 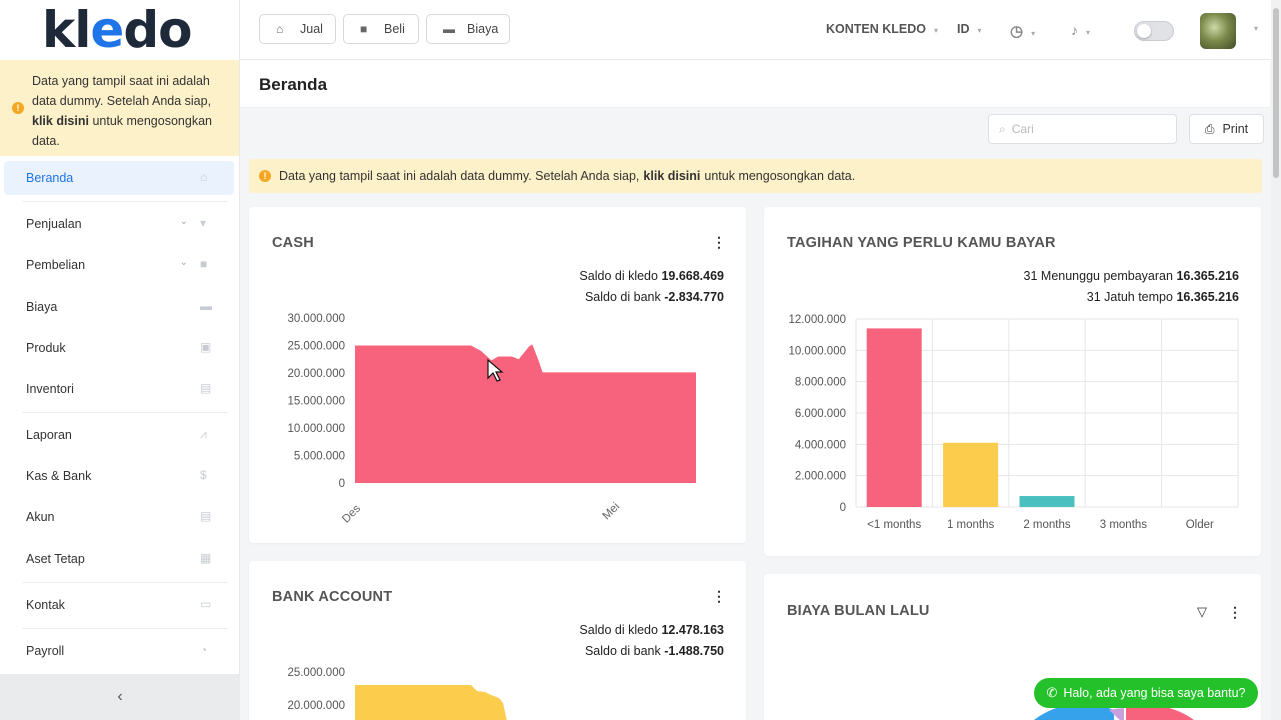 What do you see at coordinates (204, 177) in the screenshot?
I see `home-icon: ⌂` at bounding box center [204, 177].